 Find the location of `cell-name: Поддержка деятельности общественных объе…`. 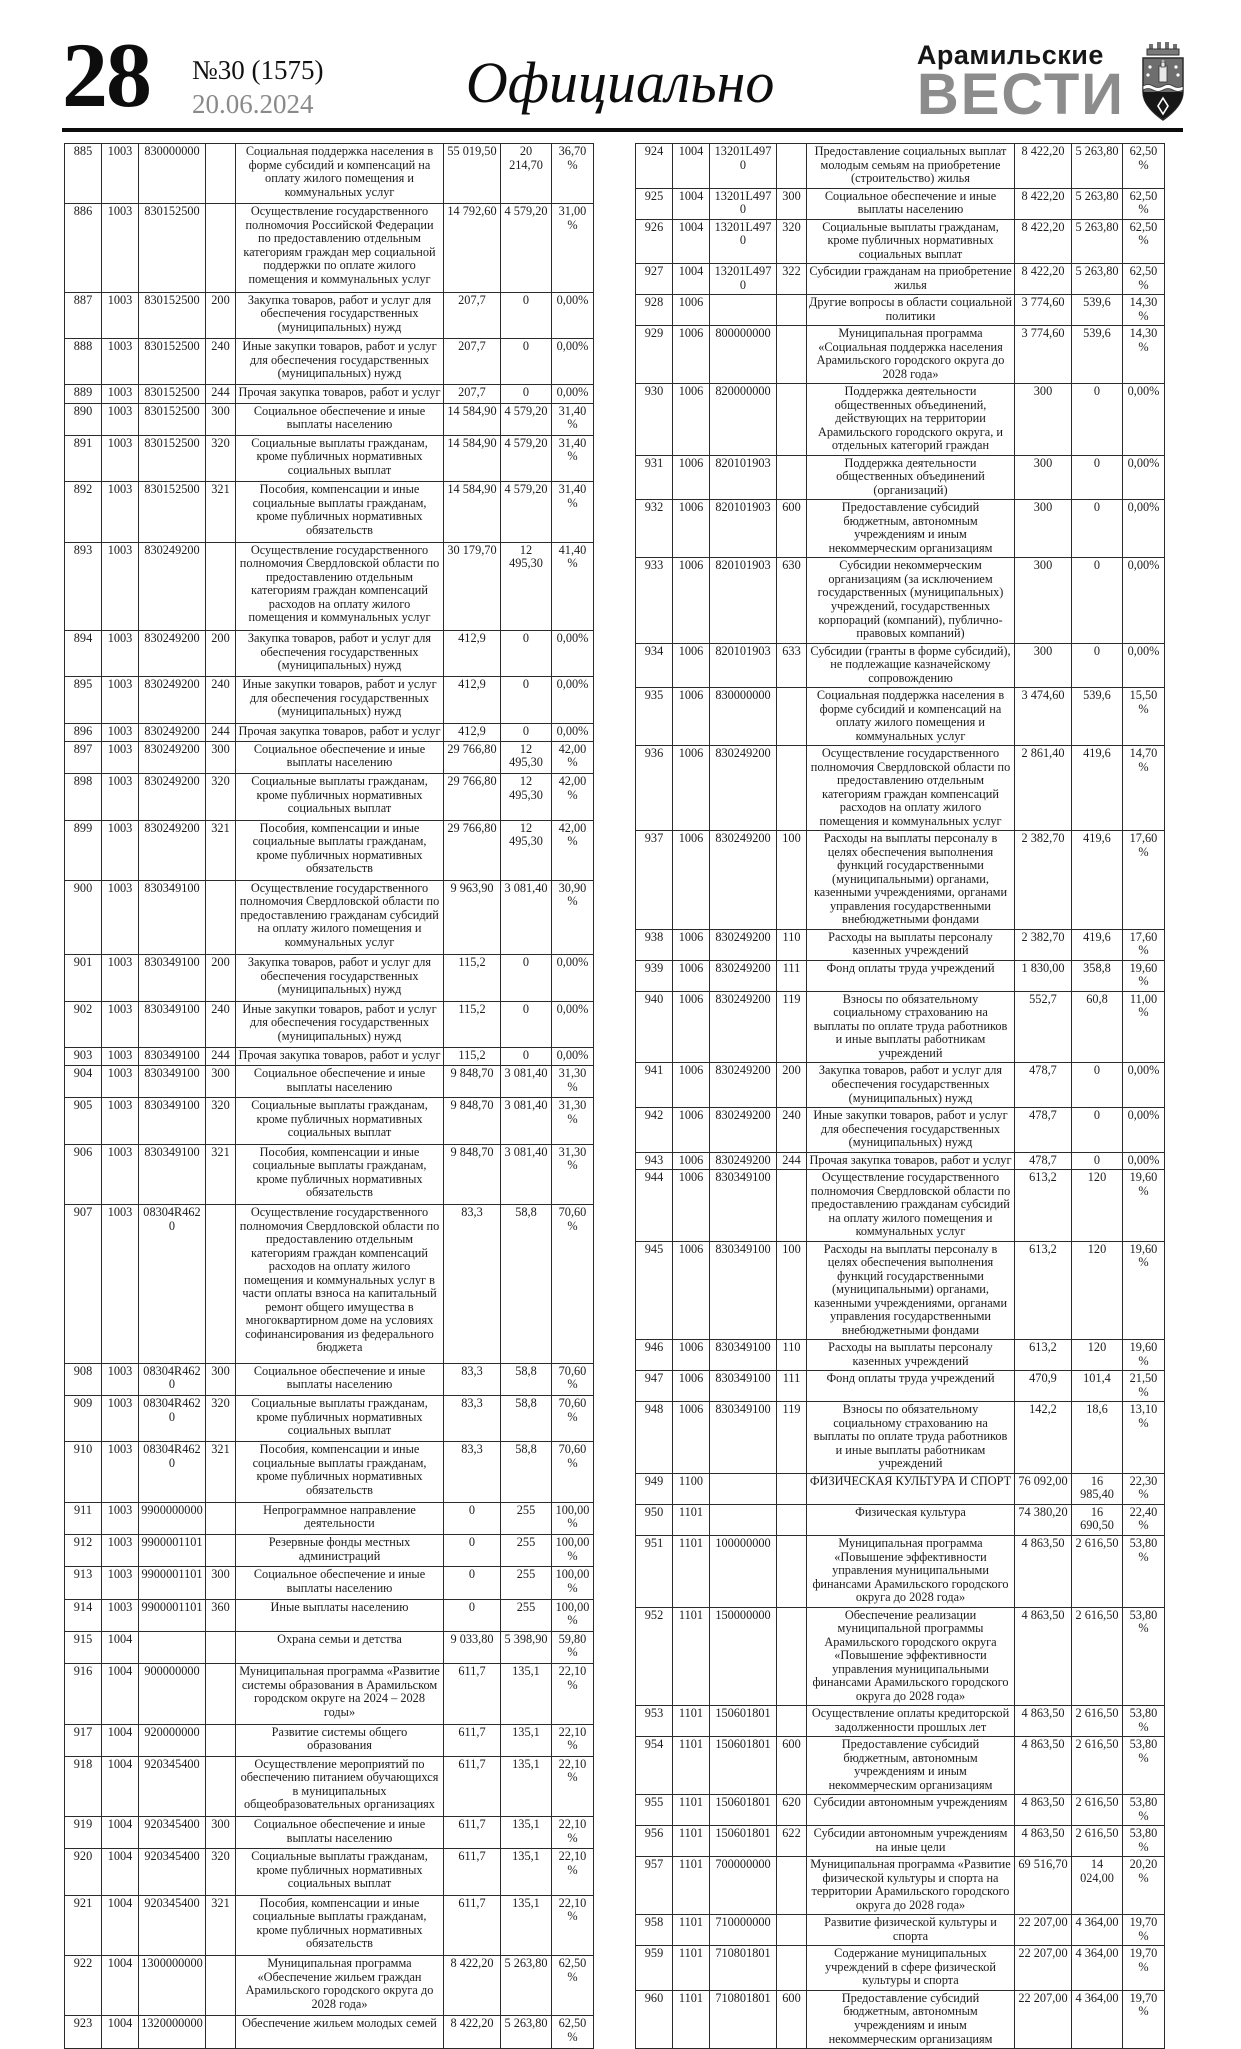

cell-name: Поддержка деятельности общественных объе… is located at coordinates (910, 477).